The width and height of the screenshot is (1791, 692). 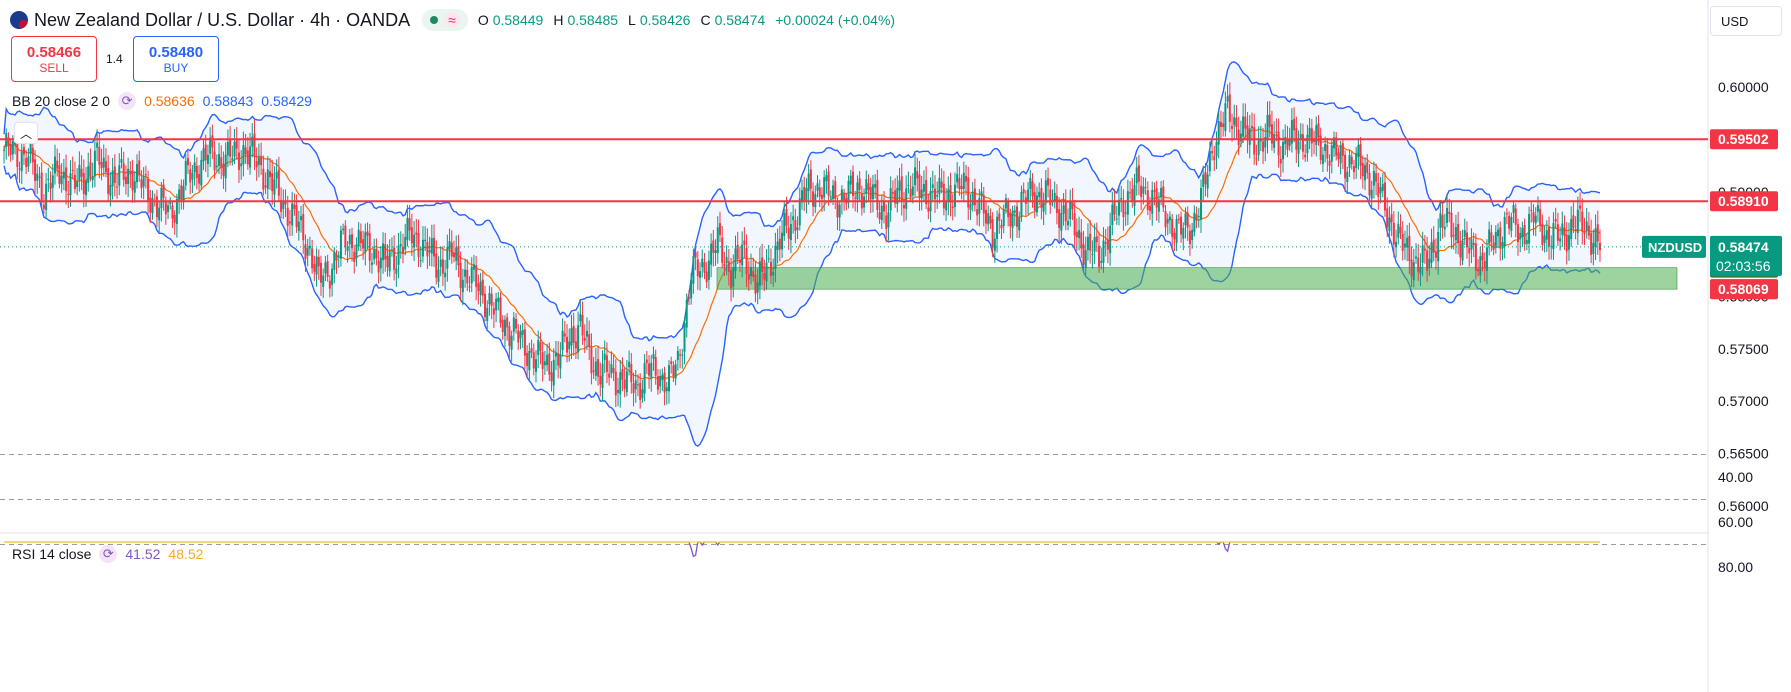 I want to click on sell-button: 0.58466 SELL, so click(x=54, y=59).